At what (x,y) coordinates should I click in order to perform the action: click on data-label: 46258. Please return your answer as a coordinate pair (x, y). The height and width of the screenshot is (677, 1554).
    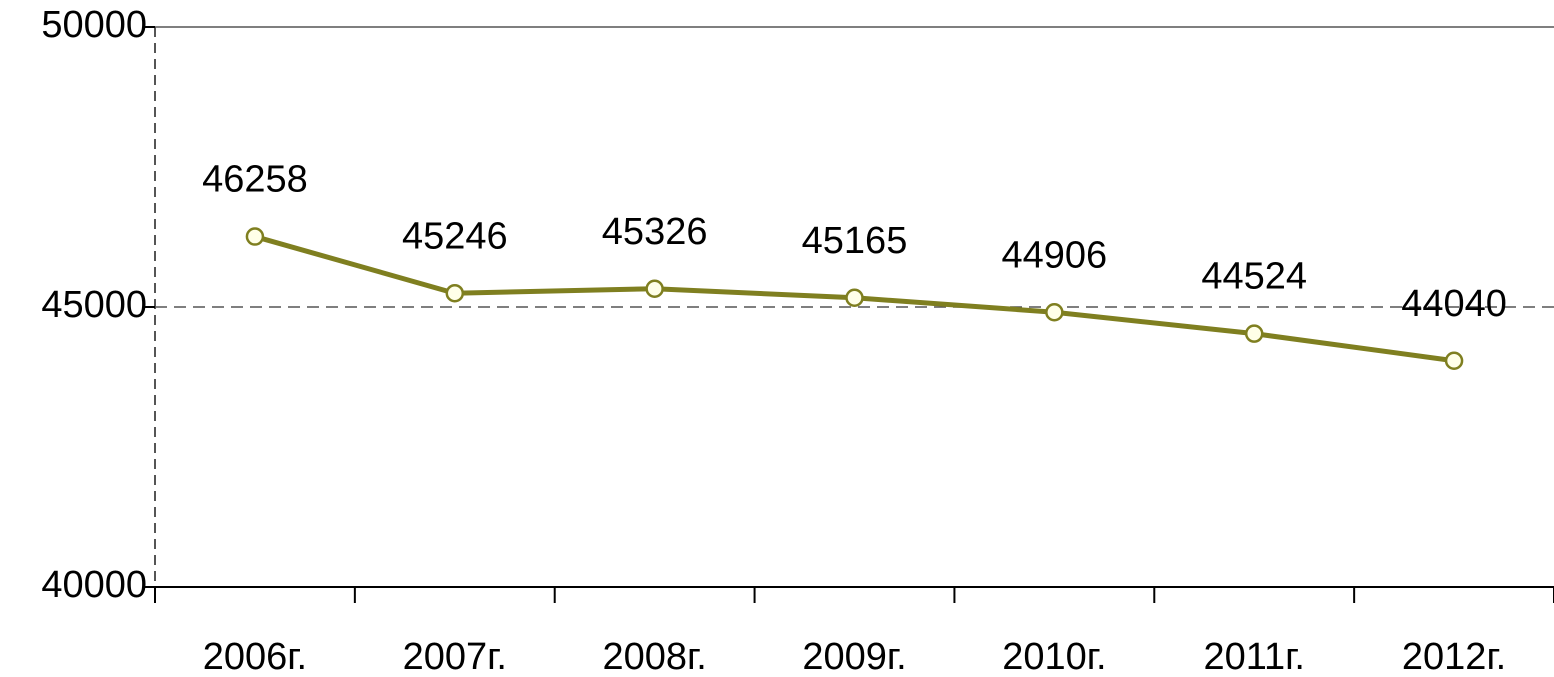
    Looking at the image, I should click on (255, 180).